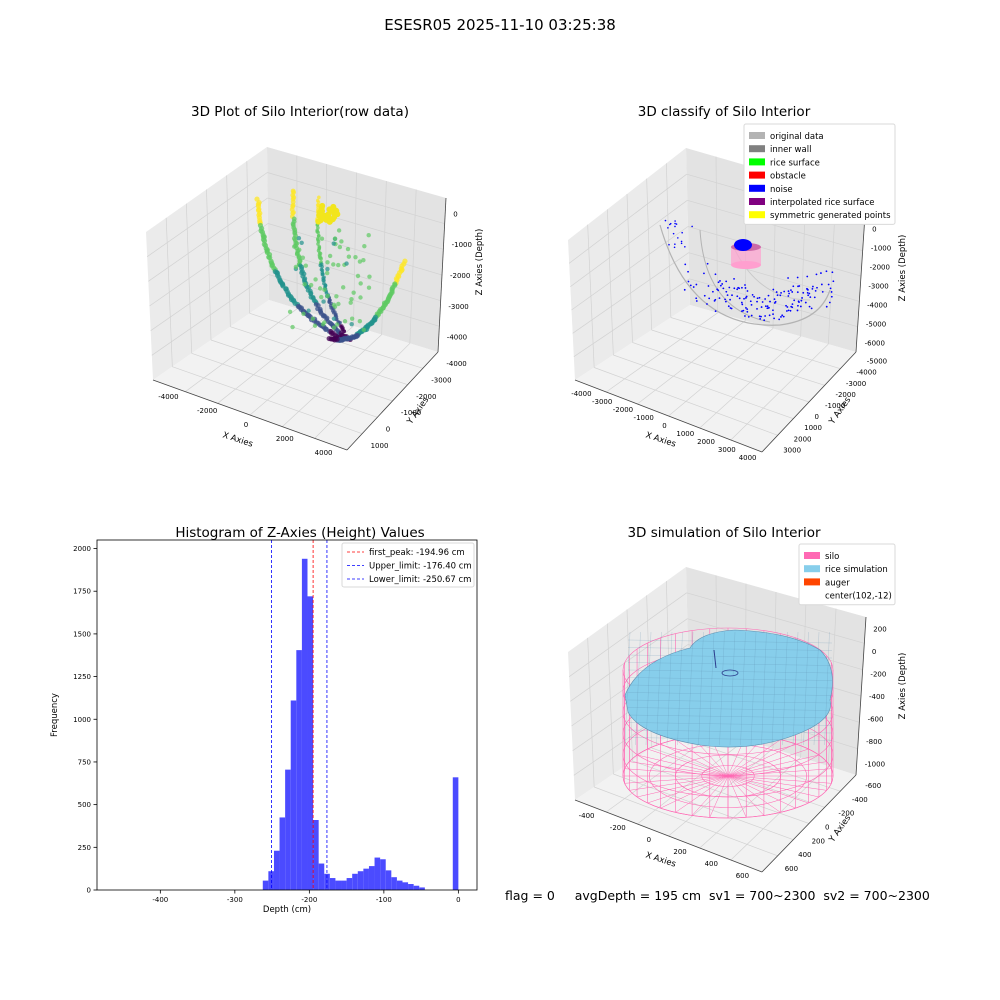 The width and height of the screenshot is (1000, 1000). I want to click on grid-line, so click(779, 392).